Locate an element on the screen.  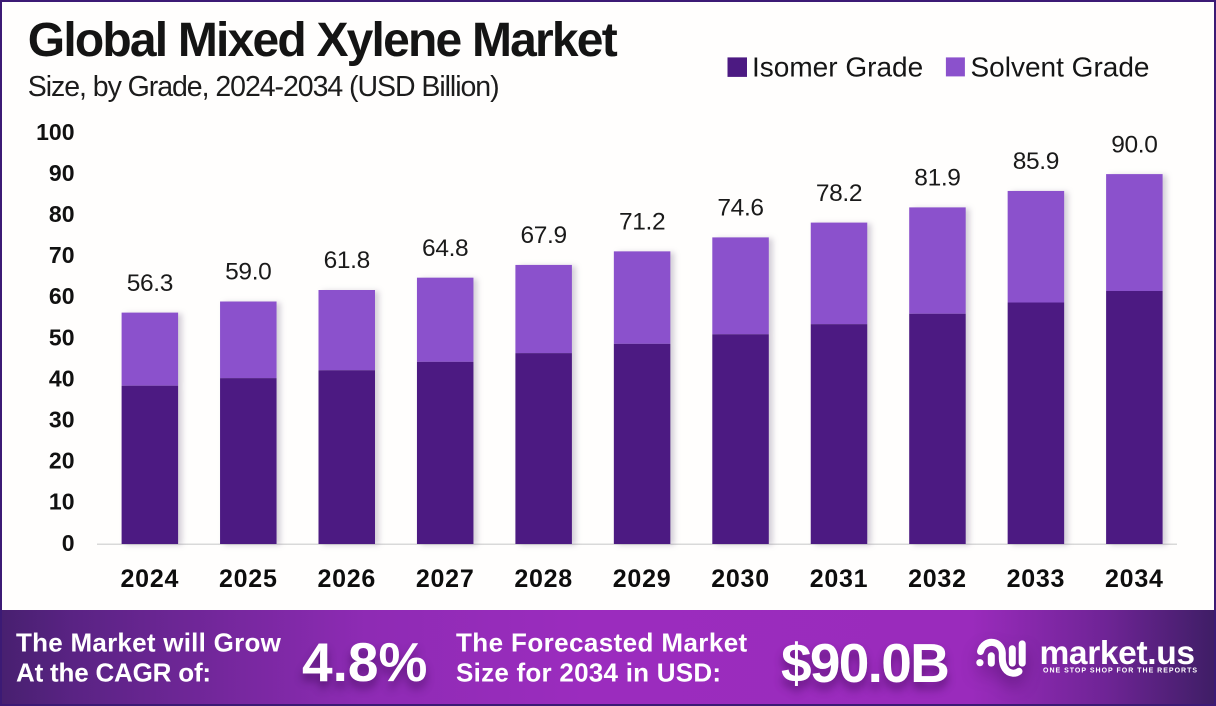
svg-text: 67.9 is located at coordinates (544, 235).